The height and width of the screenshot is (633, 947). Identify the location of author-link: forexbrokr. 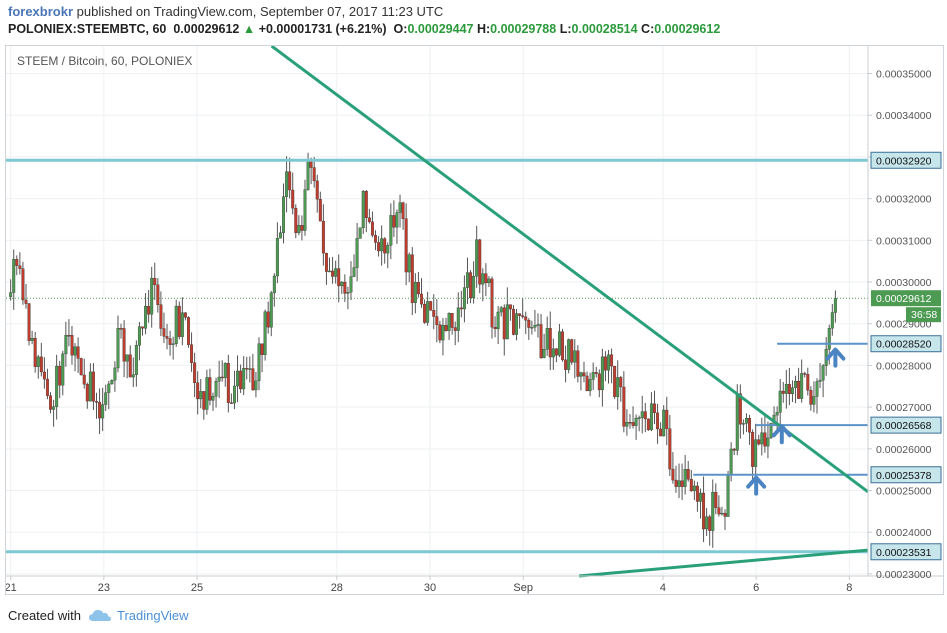
(41, 11).